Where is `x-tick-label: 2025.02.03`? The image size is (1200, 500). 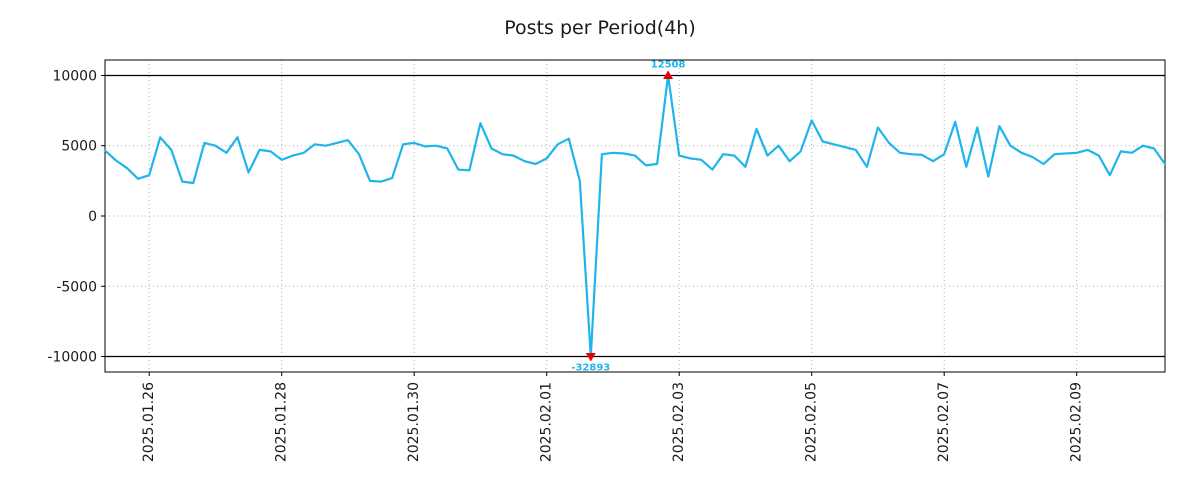 x-tick-label: 2025.02.03 is located at coordinates (679, 422).